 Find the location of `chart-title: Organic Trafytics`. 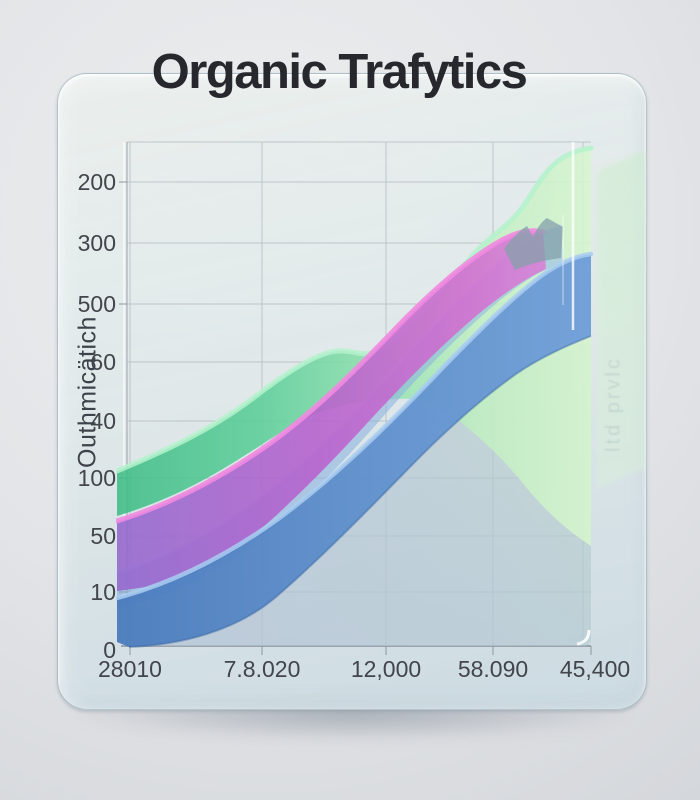

chart-title: Organic Trafytics is located at coordinates (339, 72).